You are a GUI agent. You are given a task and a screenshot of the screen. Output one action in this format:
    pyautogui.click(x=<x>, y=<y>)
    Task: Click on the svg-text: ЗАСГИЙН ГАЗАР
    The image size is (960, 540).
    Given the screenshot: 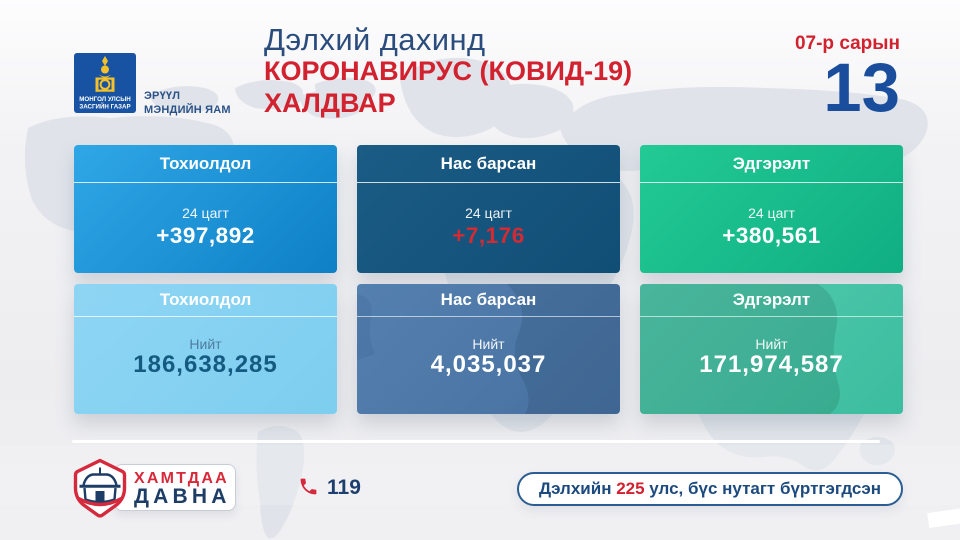 What is the action you would take?
    pyautogui.click(x=104, y=107)
    